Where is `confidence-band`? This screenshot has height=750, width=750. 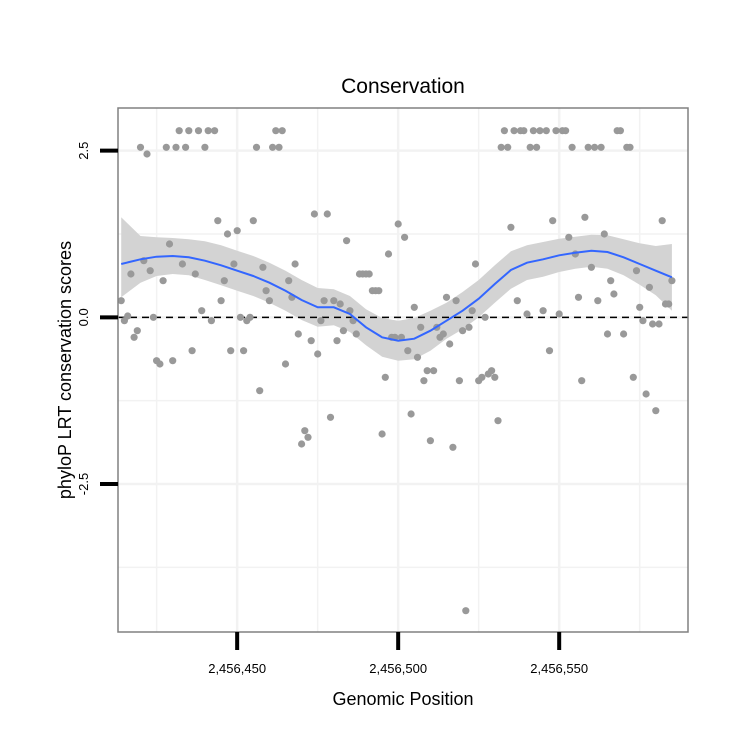 confidence-band is located at coordinates (396, 289).